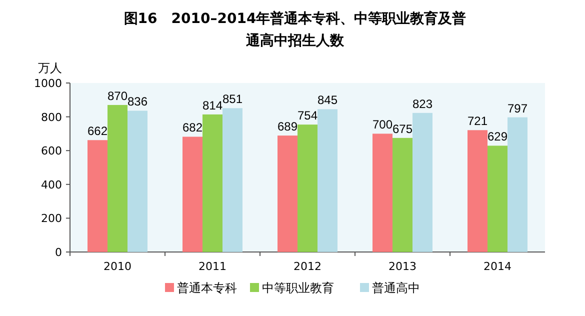 The width and height of the screenshot is (585, 316). Describe the element at coordinates (137, 101) in the screenshot. I see `data-label: 836` at that location.